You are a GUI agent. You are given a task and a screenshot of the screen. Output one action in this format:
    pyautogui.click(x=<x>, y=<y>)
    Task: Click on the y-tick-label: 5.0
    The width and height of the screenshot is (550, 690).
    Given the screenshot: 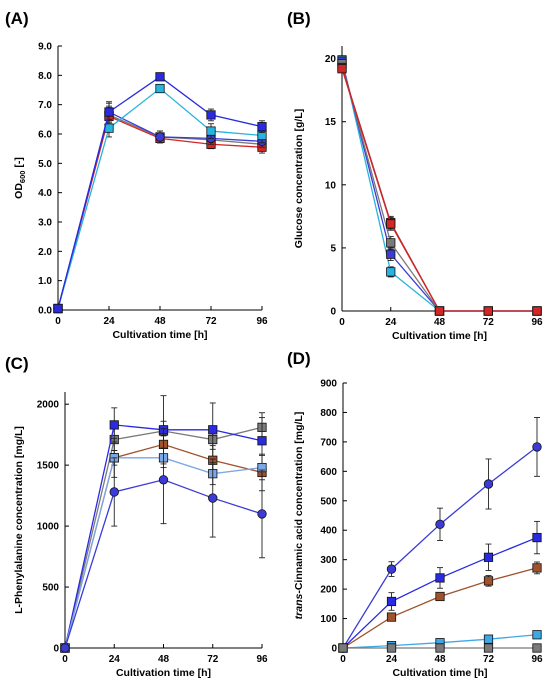 What is the action you would take?
    pyautogui.click(x=45, y=164)
    